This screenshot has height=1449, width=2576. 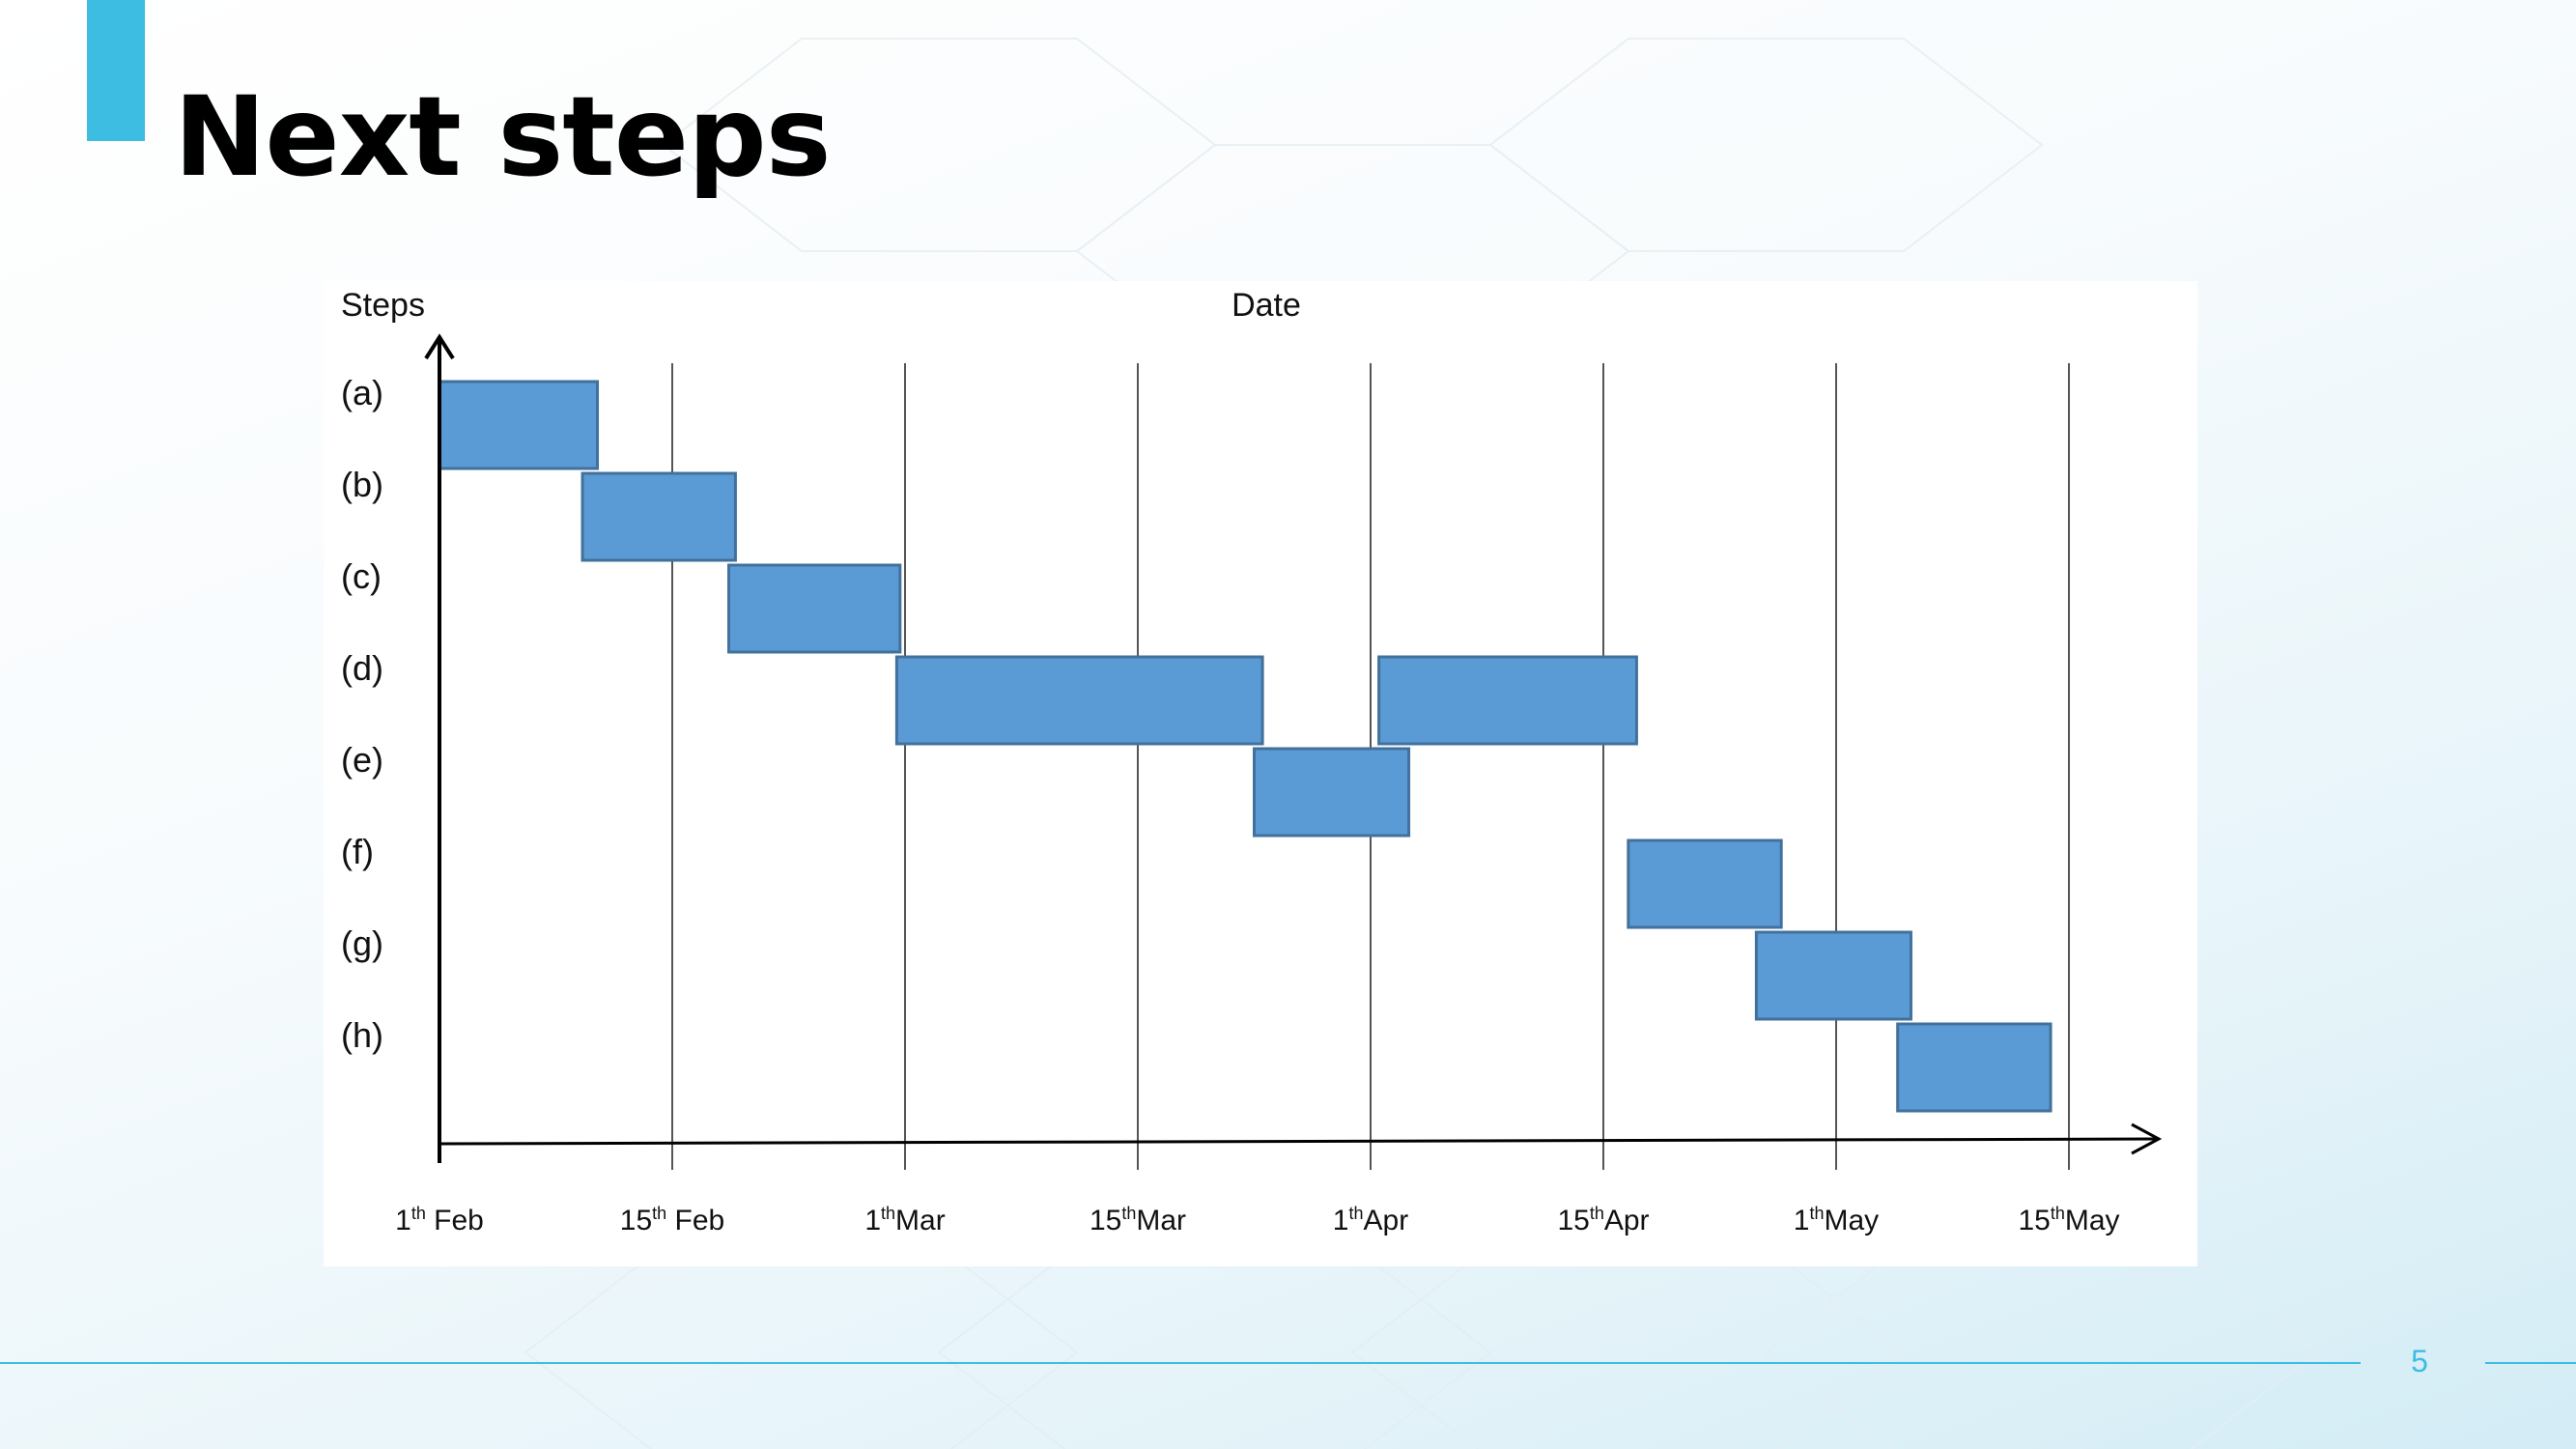 What do you see at coordinates (1836, 1220) in the screenshot?
I see `x-tick-label-6: 1thMay` at bounding box center [1836, 1220].